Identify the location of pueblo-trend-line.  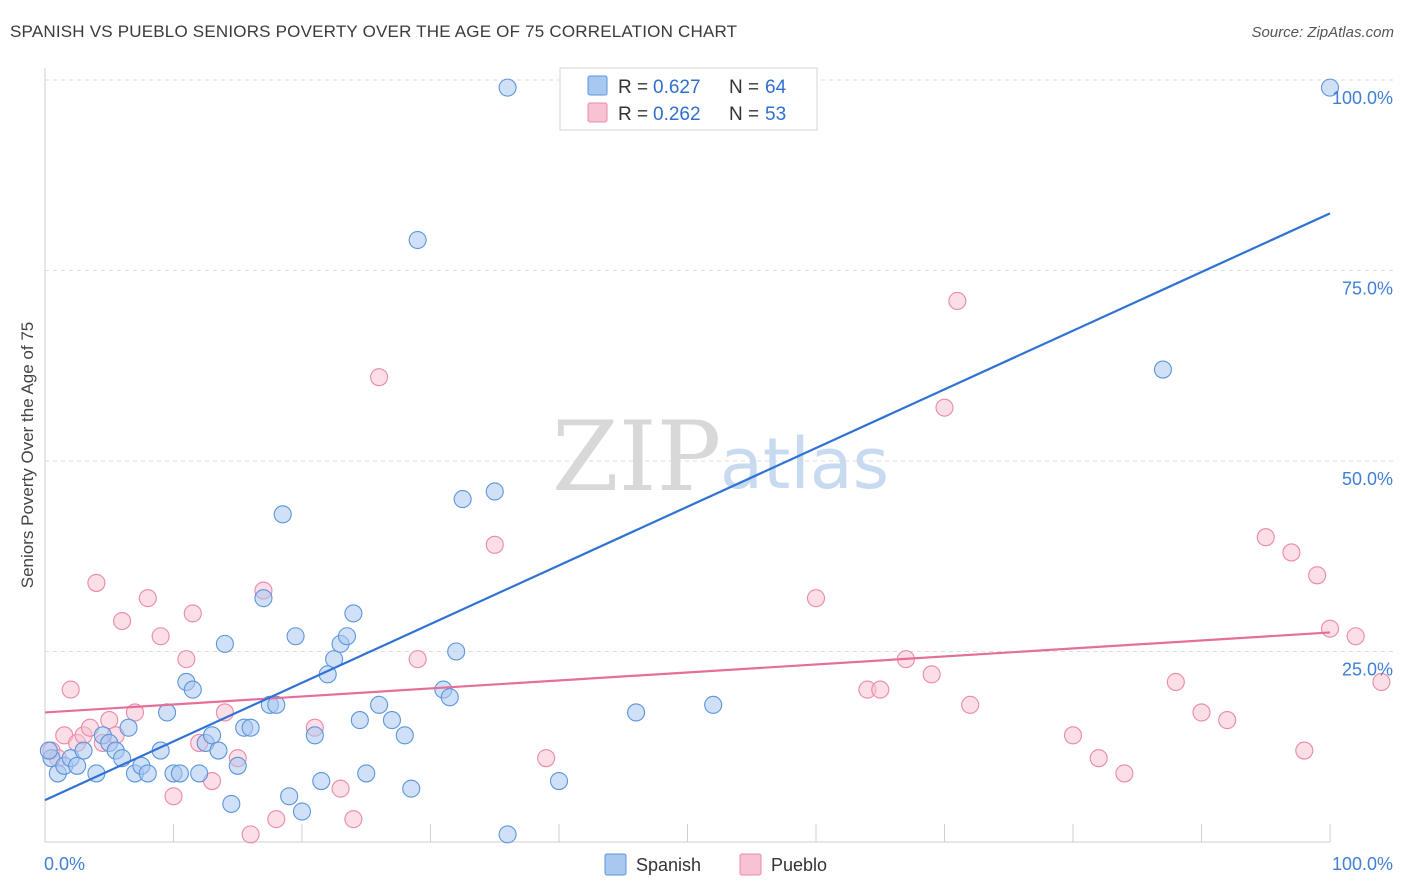
(687, 672).